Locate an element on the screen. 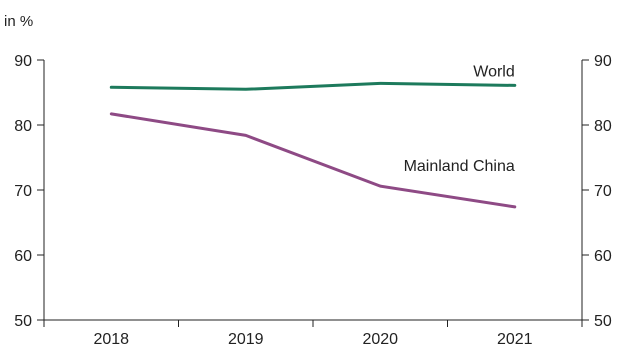 Image resolution: width=624 pixels, height=348 pixels. right-y-ticks: 50 60 70 80 90 is located at coordinates (597, 191).